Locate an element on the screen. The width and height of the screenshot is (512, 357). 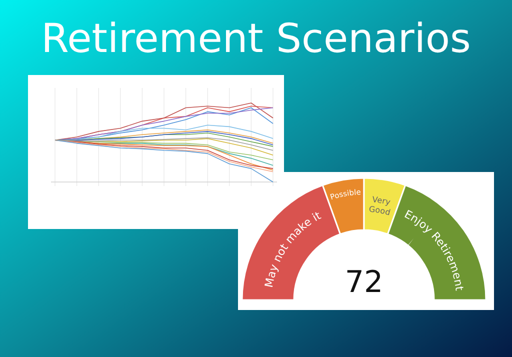
text: 72 is located at coordinates (364, 282).